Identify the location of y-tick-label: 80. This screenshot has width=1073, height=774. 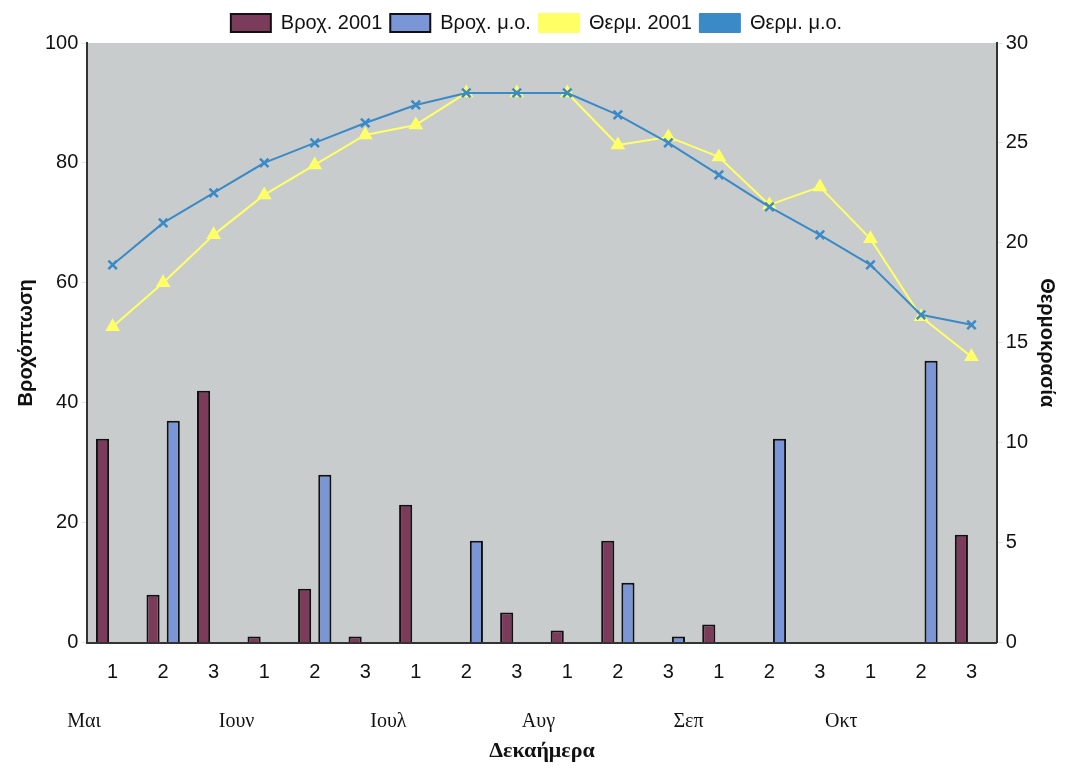
(67, 161).